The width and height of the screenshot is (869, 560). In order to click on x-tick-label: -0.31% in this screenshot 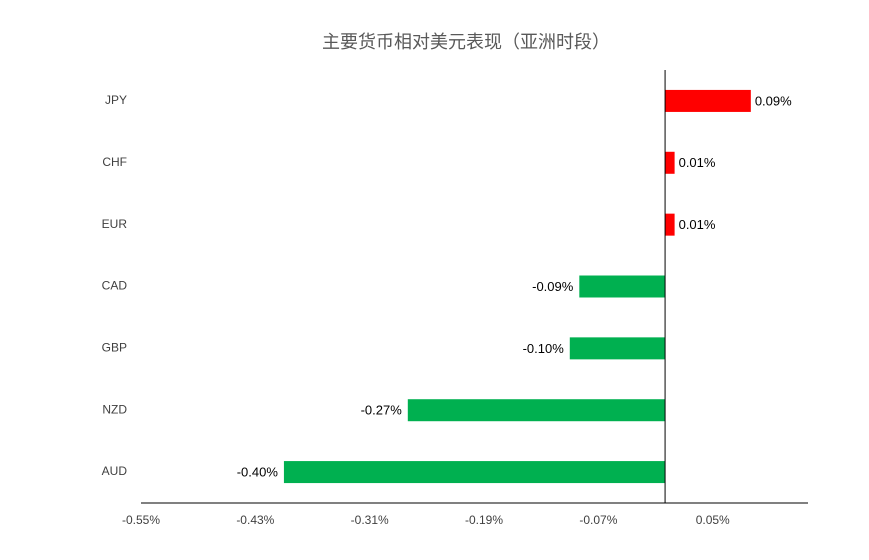, I will do `click(370, 520)`.